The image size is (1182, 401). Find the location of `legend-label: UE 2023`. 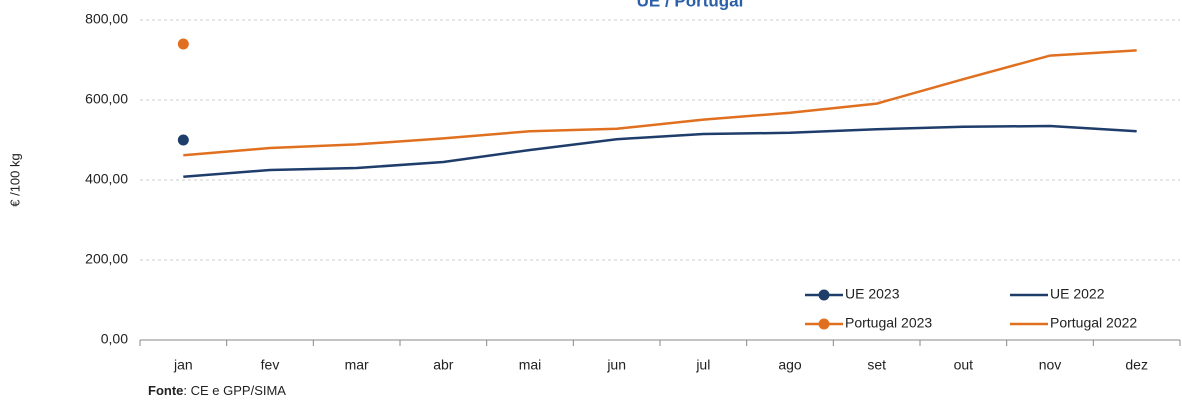

legend-label: UE 2023 is located at coordinates (872, 294).